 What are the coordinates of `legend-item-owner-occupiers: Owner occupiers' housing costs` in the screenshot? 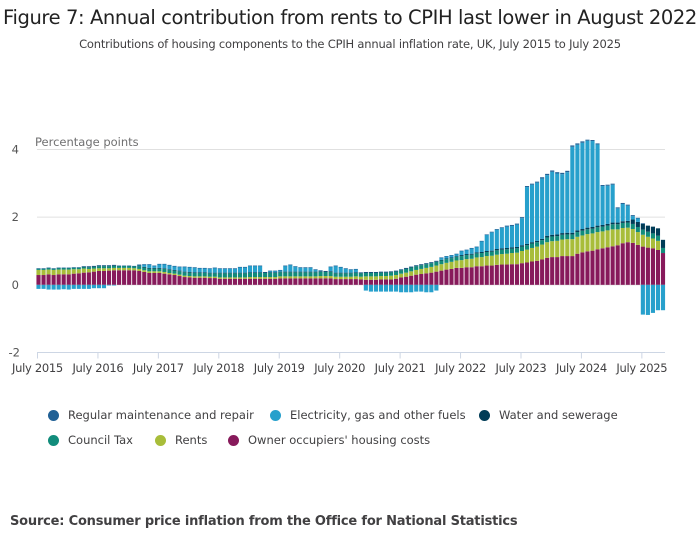 It's located at (329, 440).